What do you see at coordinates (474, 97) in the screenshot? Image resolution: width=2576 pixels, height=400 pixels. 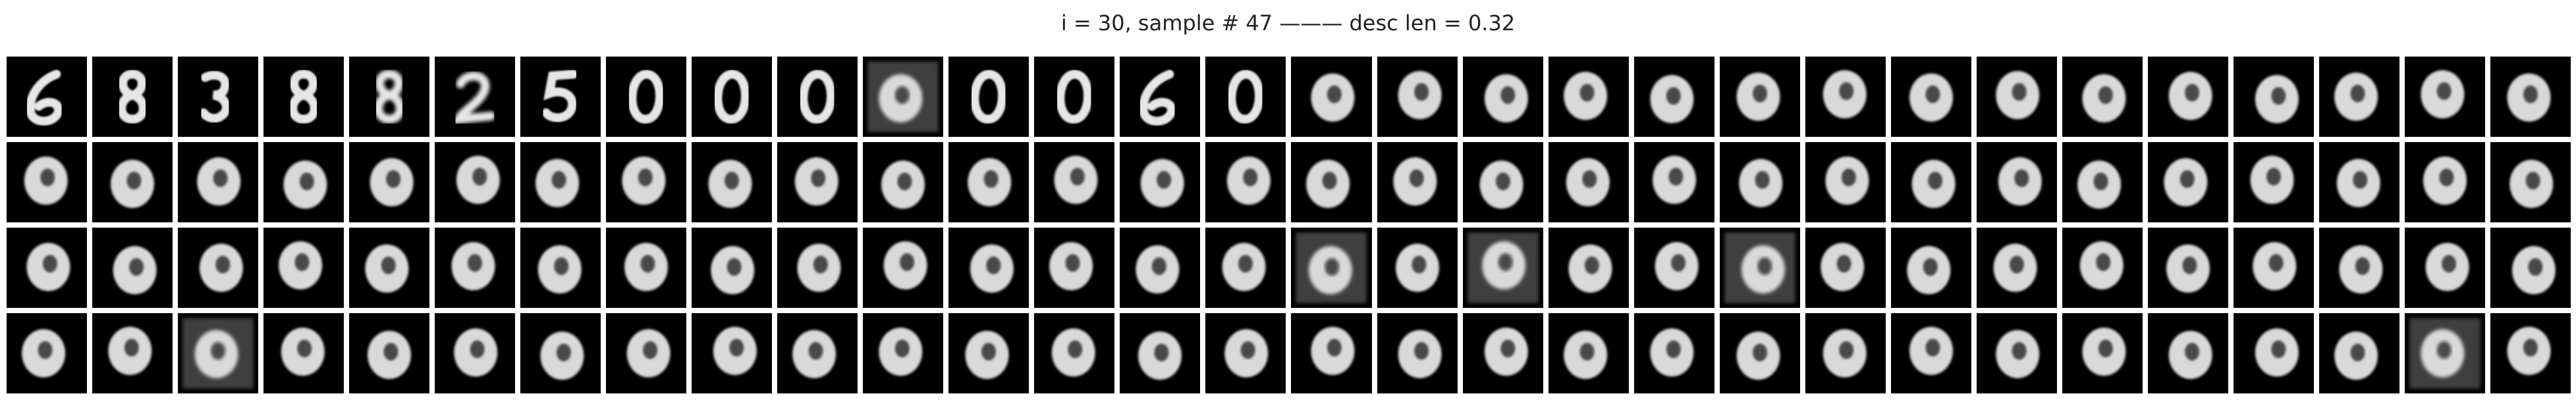 I see `digit-2-blurry-image` at bounding box center [474, 97].